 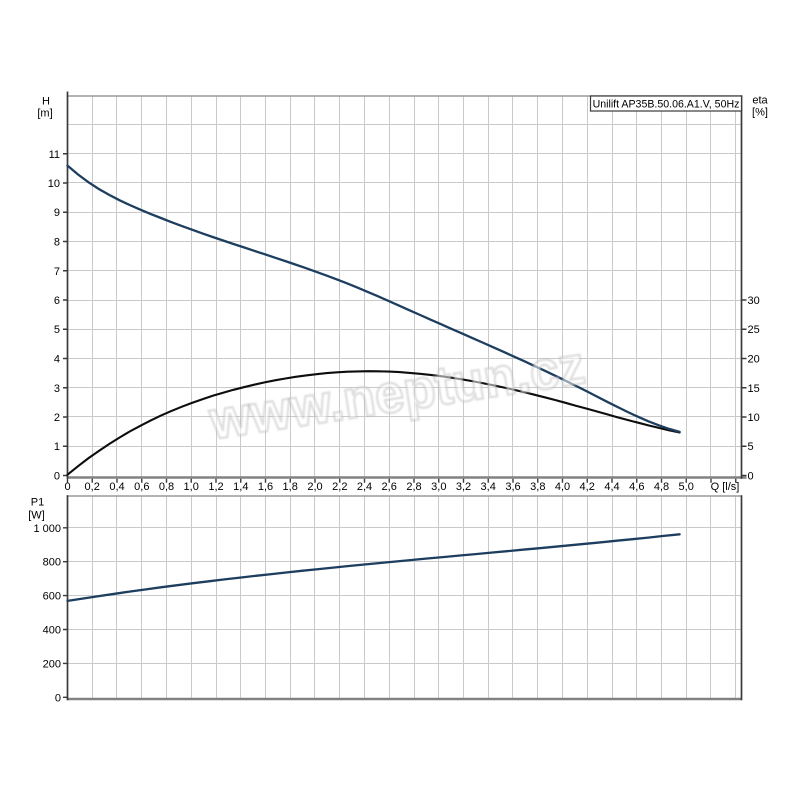 What do you see at coordinates (57, 213) in the screenshot?
I see `svg-text: 9` at bounding box center [57, 213].